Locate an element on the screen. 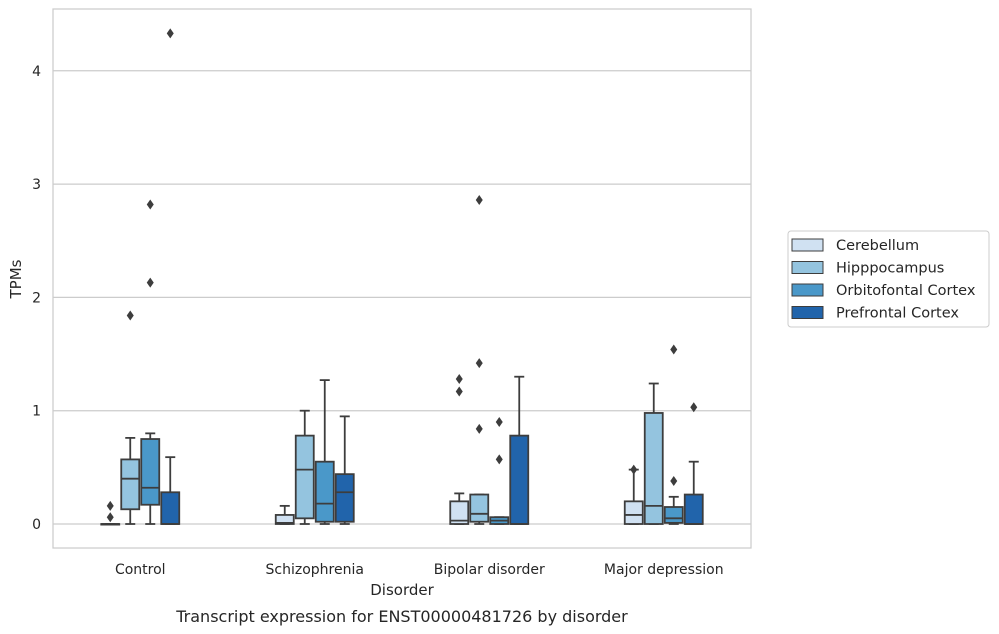 The image size is (999, 634). legend-label: Prefrontal Cortex is located at coordinates (897, 314).